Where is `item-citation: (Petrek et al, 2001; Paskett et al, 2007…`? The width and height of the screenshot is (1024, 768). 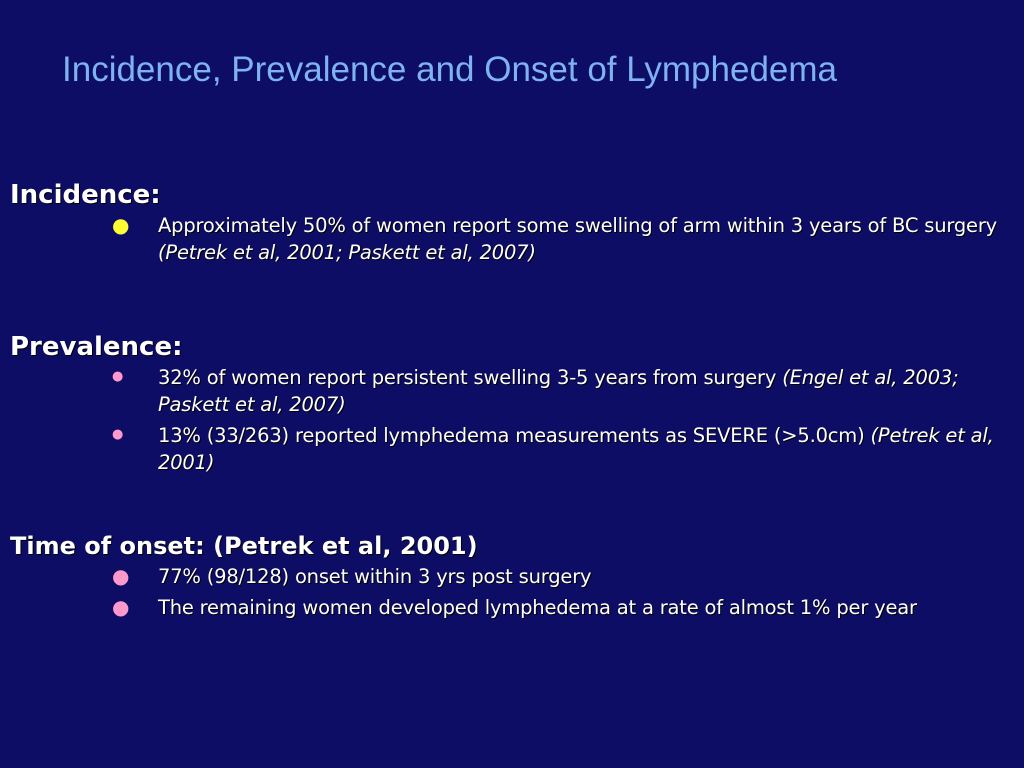
item-citation: (Petrek et al, 2001; Paskett et al, 2007… is located at coordinates (347, 252).